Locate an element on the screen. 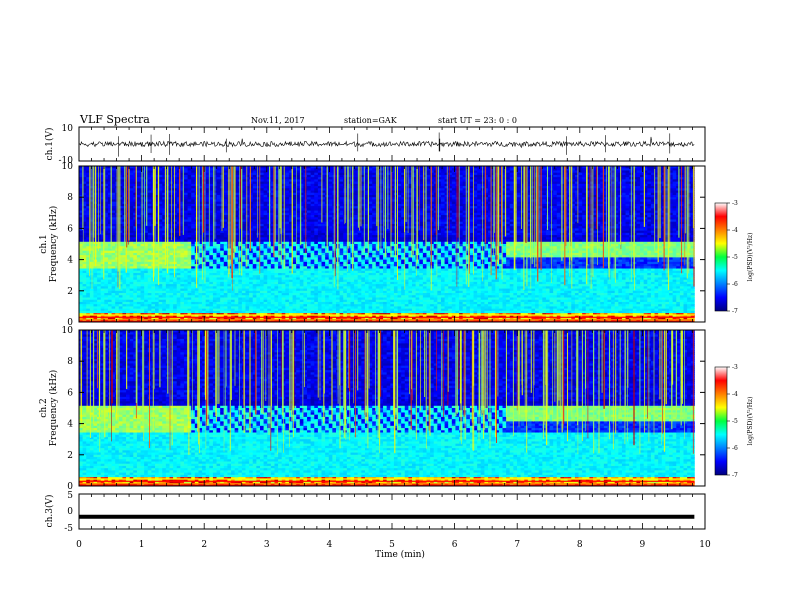 The height and width of the screenshot is (612, 792). ch2-colorbar is located at coordinates (721, 421).